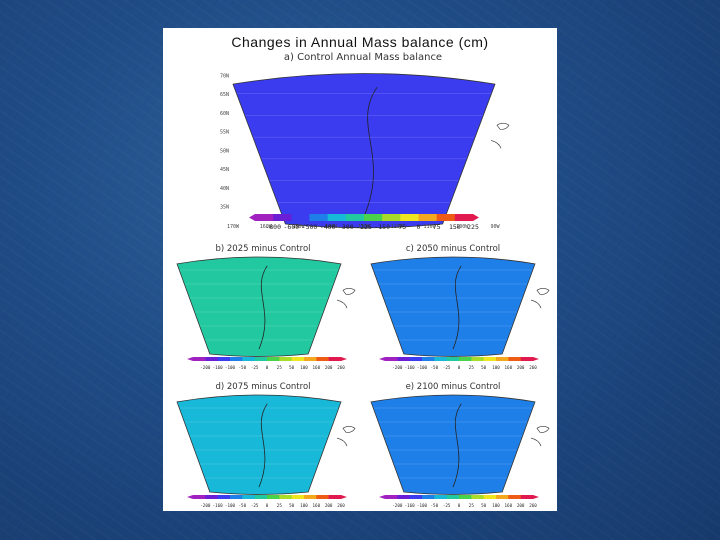 This screenshot has height=540, width=720. I want to click on map-field-c, so click(453, 306).